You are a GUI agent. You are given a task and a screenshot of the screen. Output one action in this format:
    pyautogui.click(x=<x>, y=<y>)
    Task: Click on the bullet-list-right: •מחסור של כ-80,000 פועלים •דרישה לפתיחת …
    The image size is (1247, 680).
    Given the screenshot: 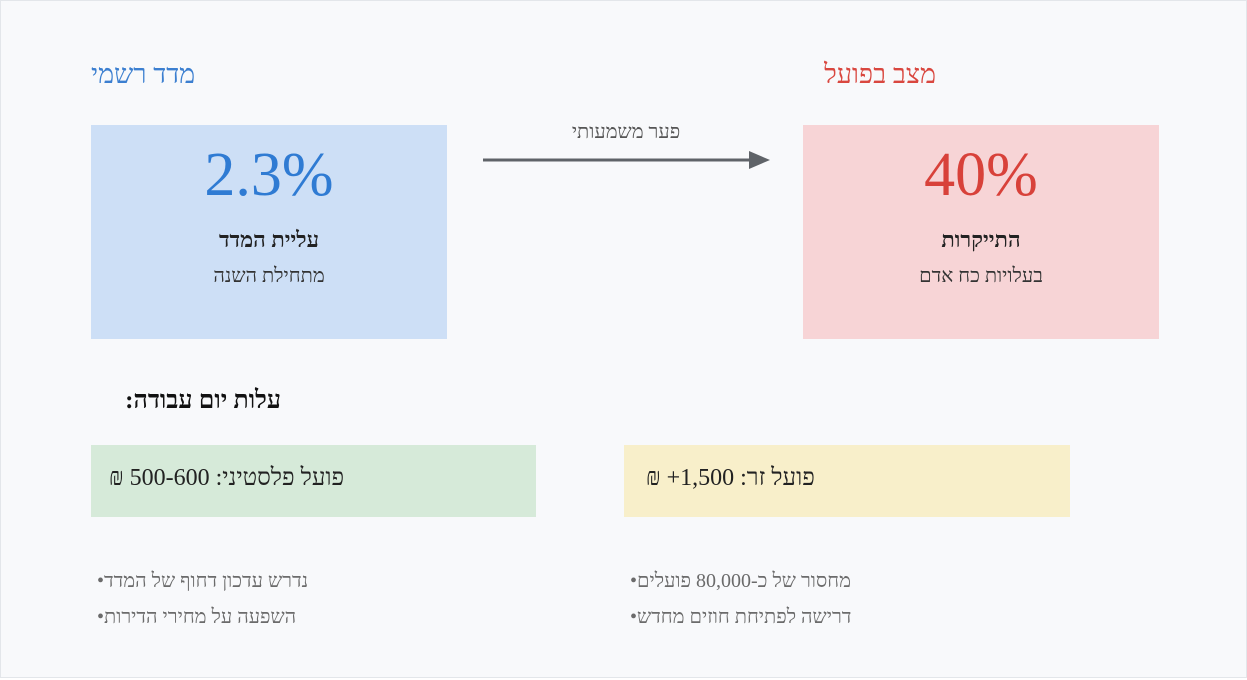 What is the action you would take?
    pyautogui.click(x=794, y=599)
    